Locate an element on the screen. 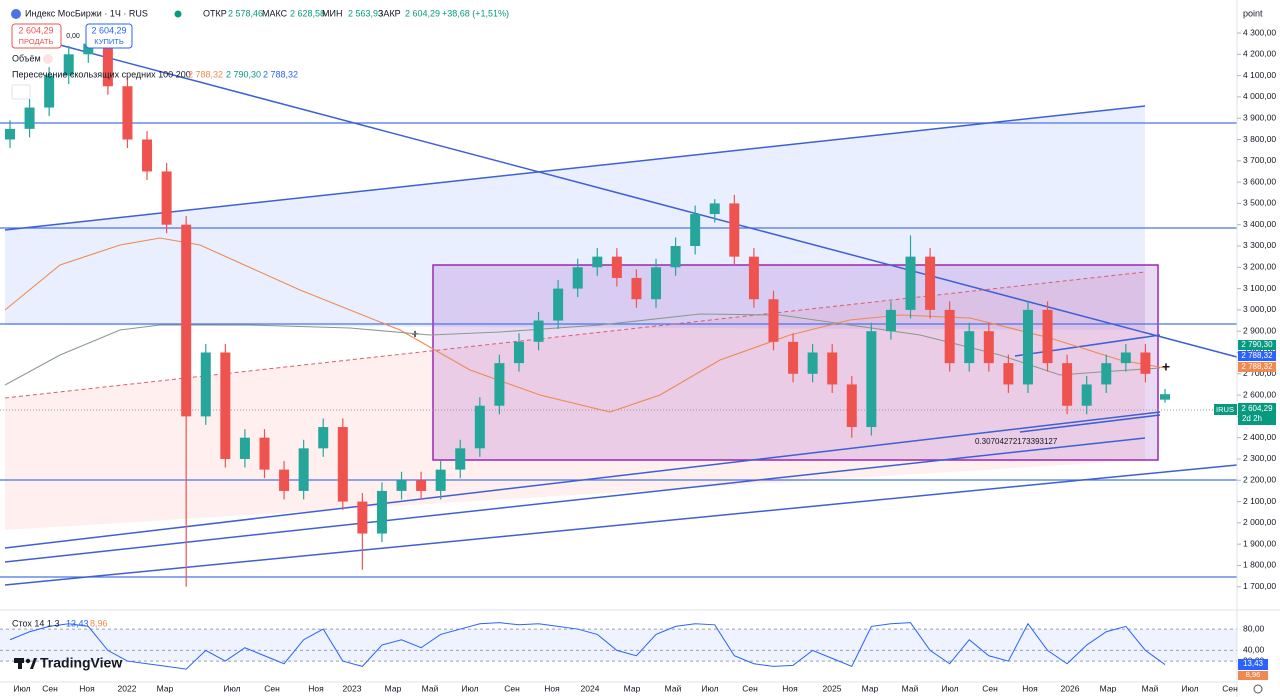  y-tick-label: 3 100,00 is located at coordinates (1259, 288).